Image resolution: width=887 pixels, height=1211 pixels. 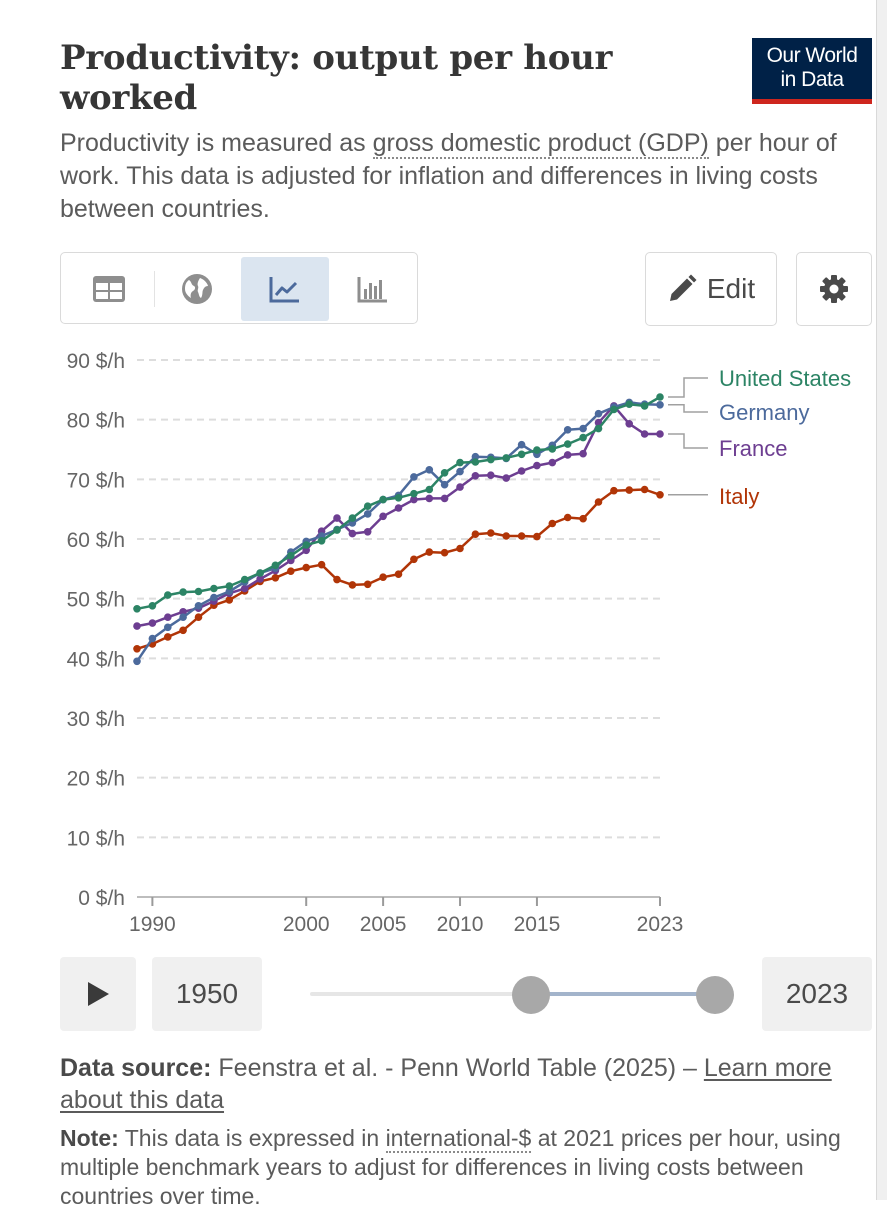 What do you see at coordinates (460, 924) in the screenshot?
I see `x-tick-label: 2010` at bounding box center [460, 924].